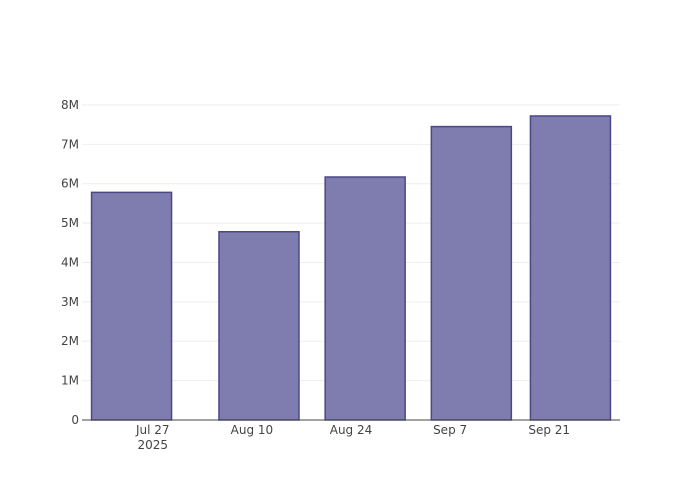 The height and width of the screenshot is (500, 700). I want to click on y-tick-label: 6M, so click(70, 184).